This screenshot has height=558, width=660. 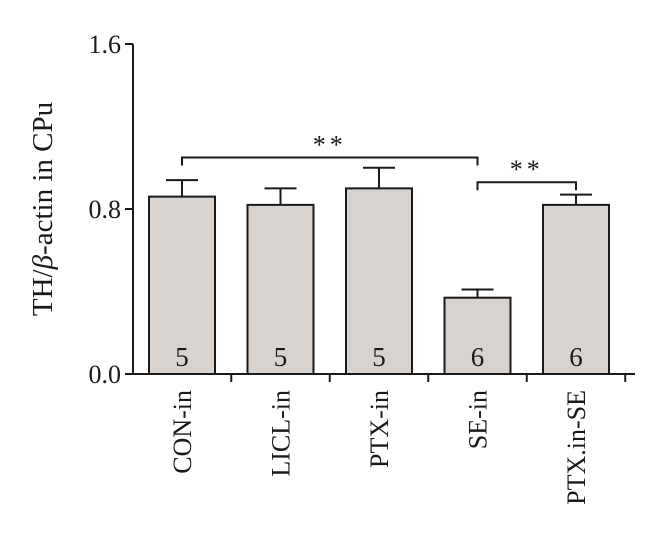 What do you see at coordinates (43, 292) in the screenshot?
I see `y-axis-label-prefix: TH/` at bounding box center [43, 292].